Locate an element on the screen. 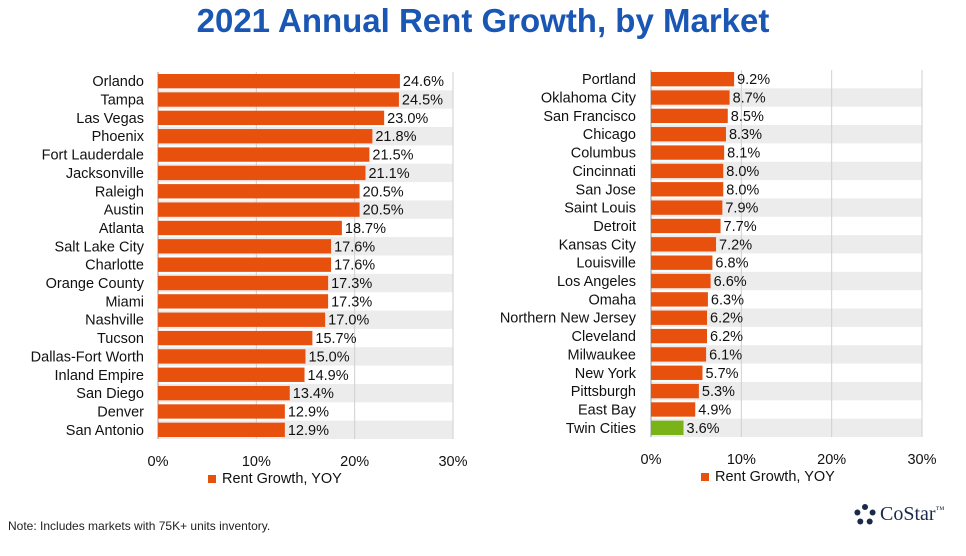  data-label: 7.2% is located at coordinates (735, 245).